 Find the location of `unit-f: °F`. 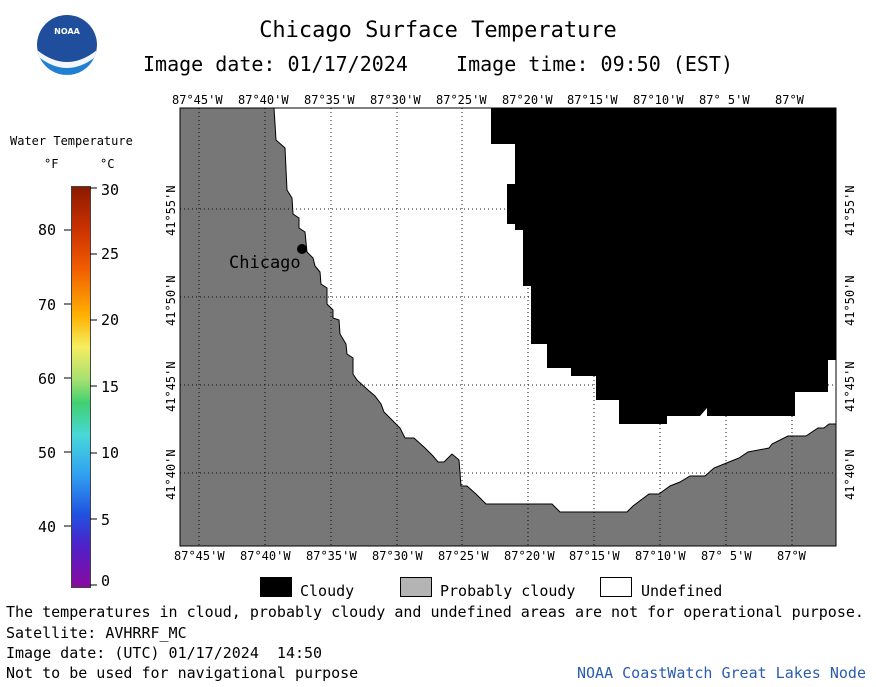

unit-f: °F is located at coordinates (51, 164).